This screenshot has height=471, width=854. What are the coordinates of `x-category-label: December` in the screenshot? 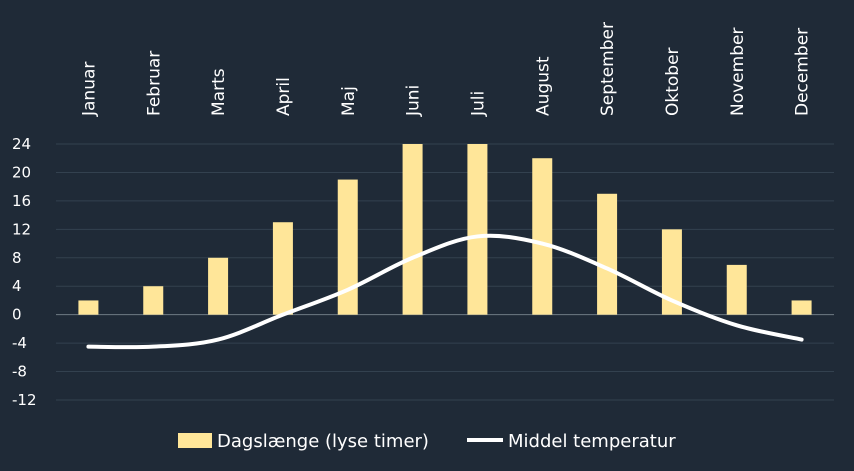 It's located at (803, 72).